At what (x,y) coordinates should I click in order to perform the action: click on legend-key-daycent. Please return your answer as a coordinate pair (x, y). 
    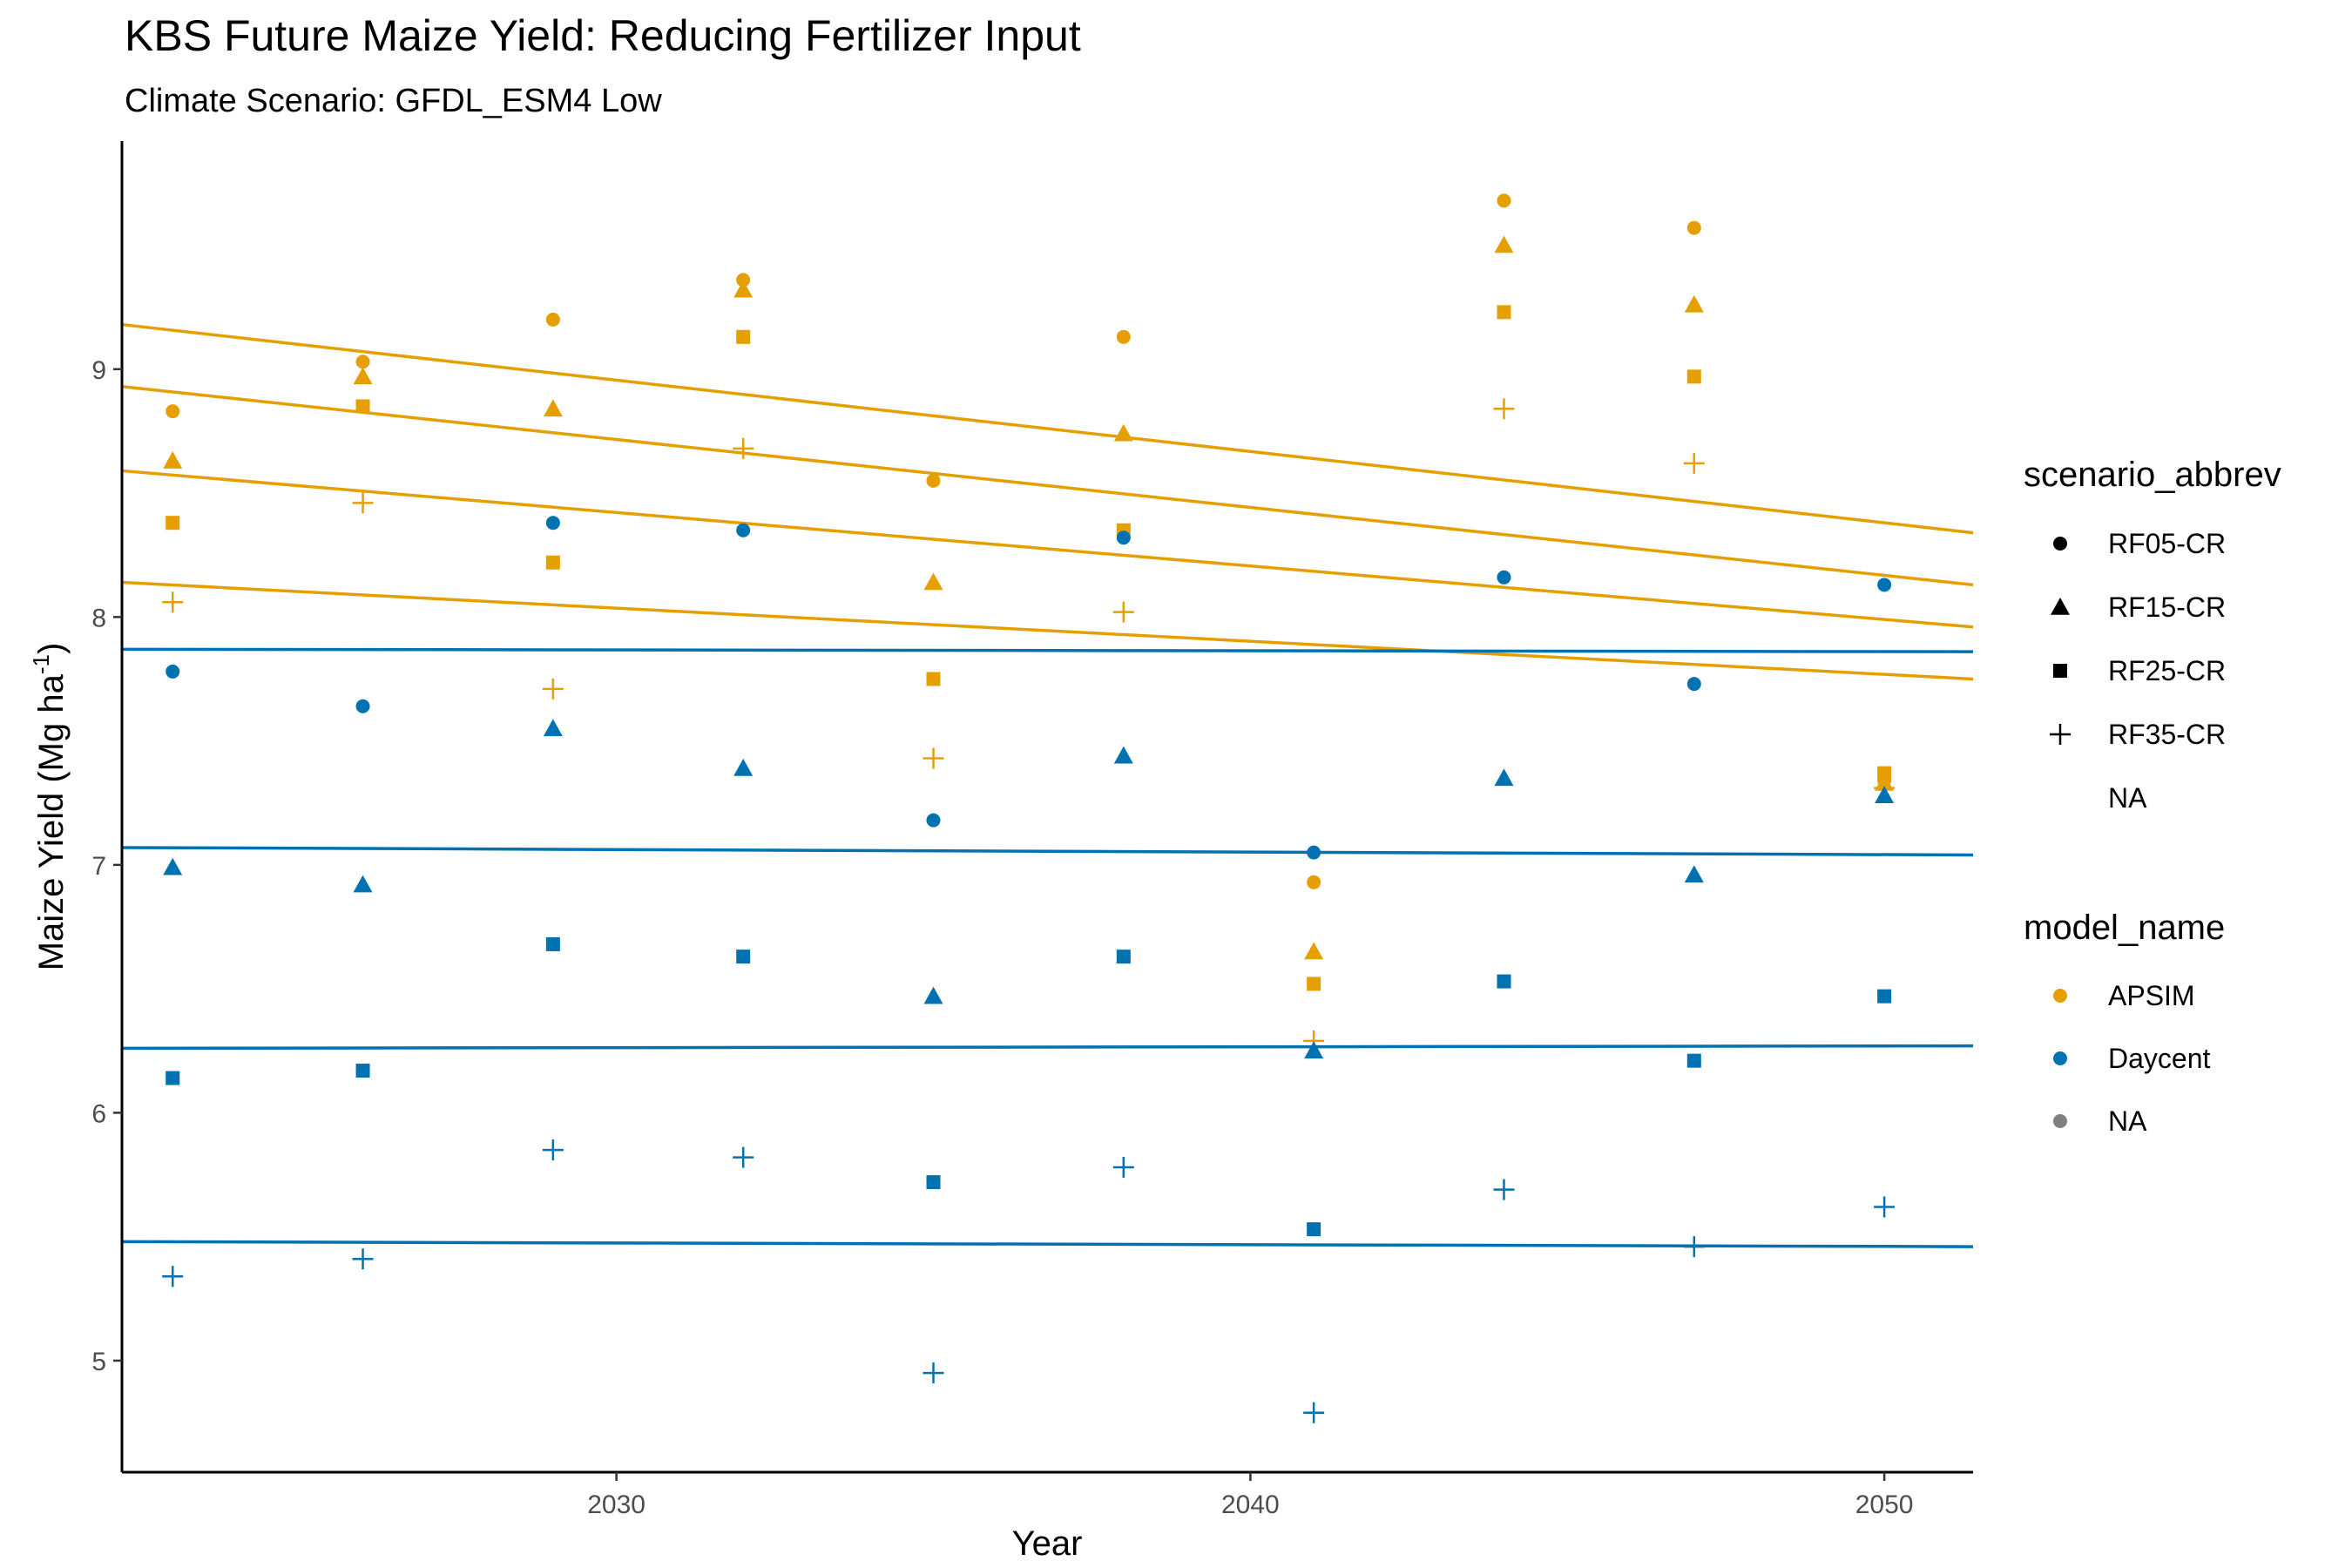
    Looking at the image, I should click on (2060, 1058).